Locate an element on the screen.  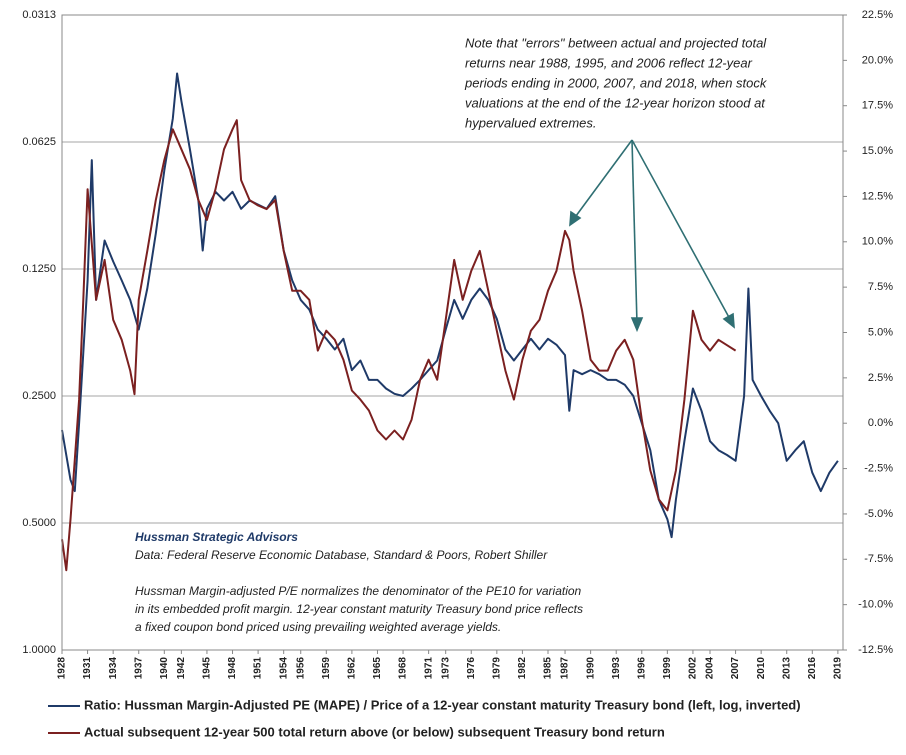
x-tick-label: 1928 is located at coordinates (62, 668).